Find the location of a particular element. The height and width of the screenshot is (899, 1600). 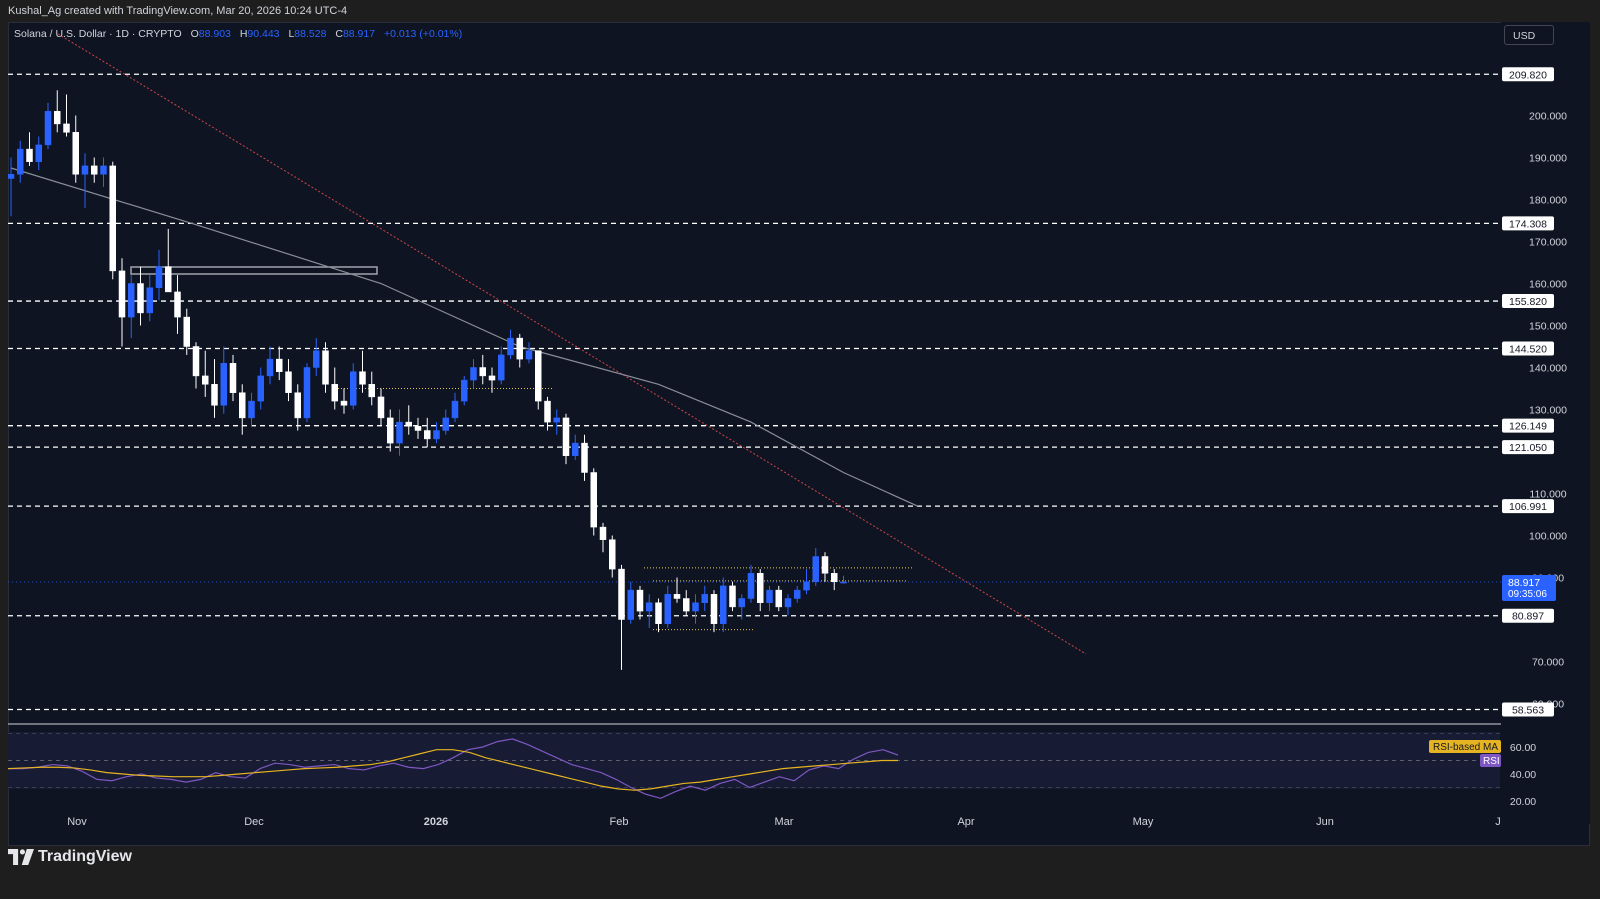

symbol-title: Solana / U.S. Dollar · 1D · CRYPTO is located at coordinates (98, 34).